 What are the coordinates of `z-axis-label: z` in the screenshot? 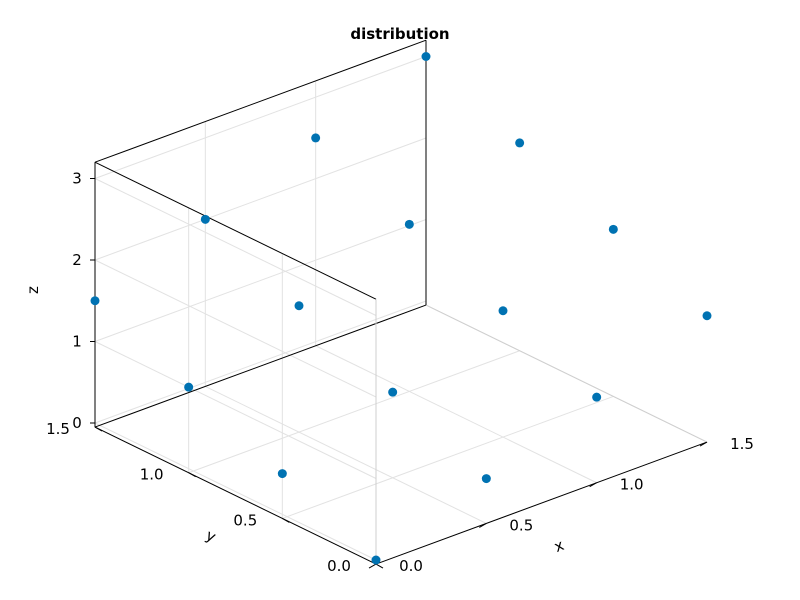 It's located at (33, 290).